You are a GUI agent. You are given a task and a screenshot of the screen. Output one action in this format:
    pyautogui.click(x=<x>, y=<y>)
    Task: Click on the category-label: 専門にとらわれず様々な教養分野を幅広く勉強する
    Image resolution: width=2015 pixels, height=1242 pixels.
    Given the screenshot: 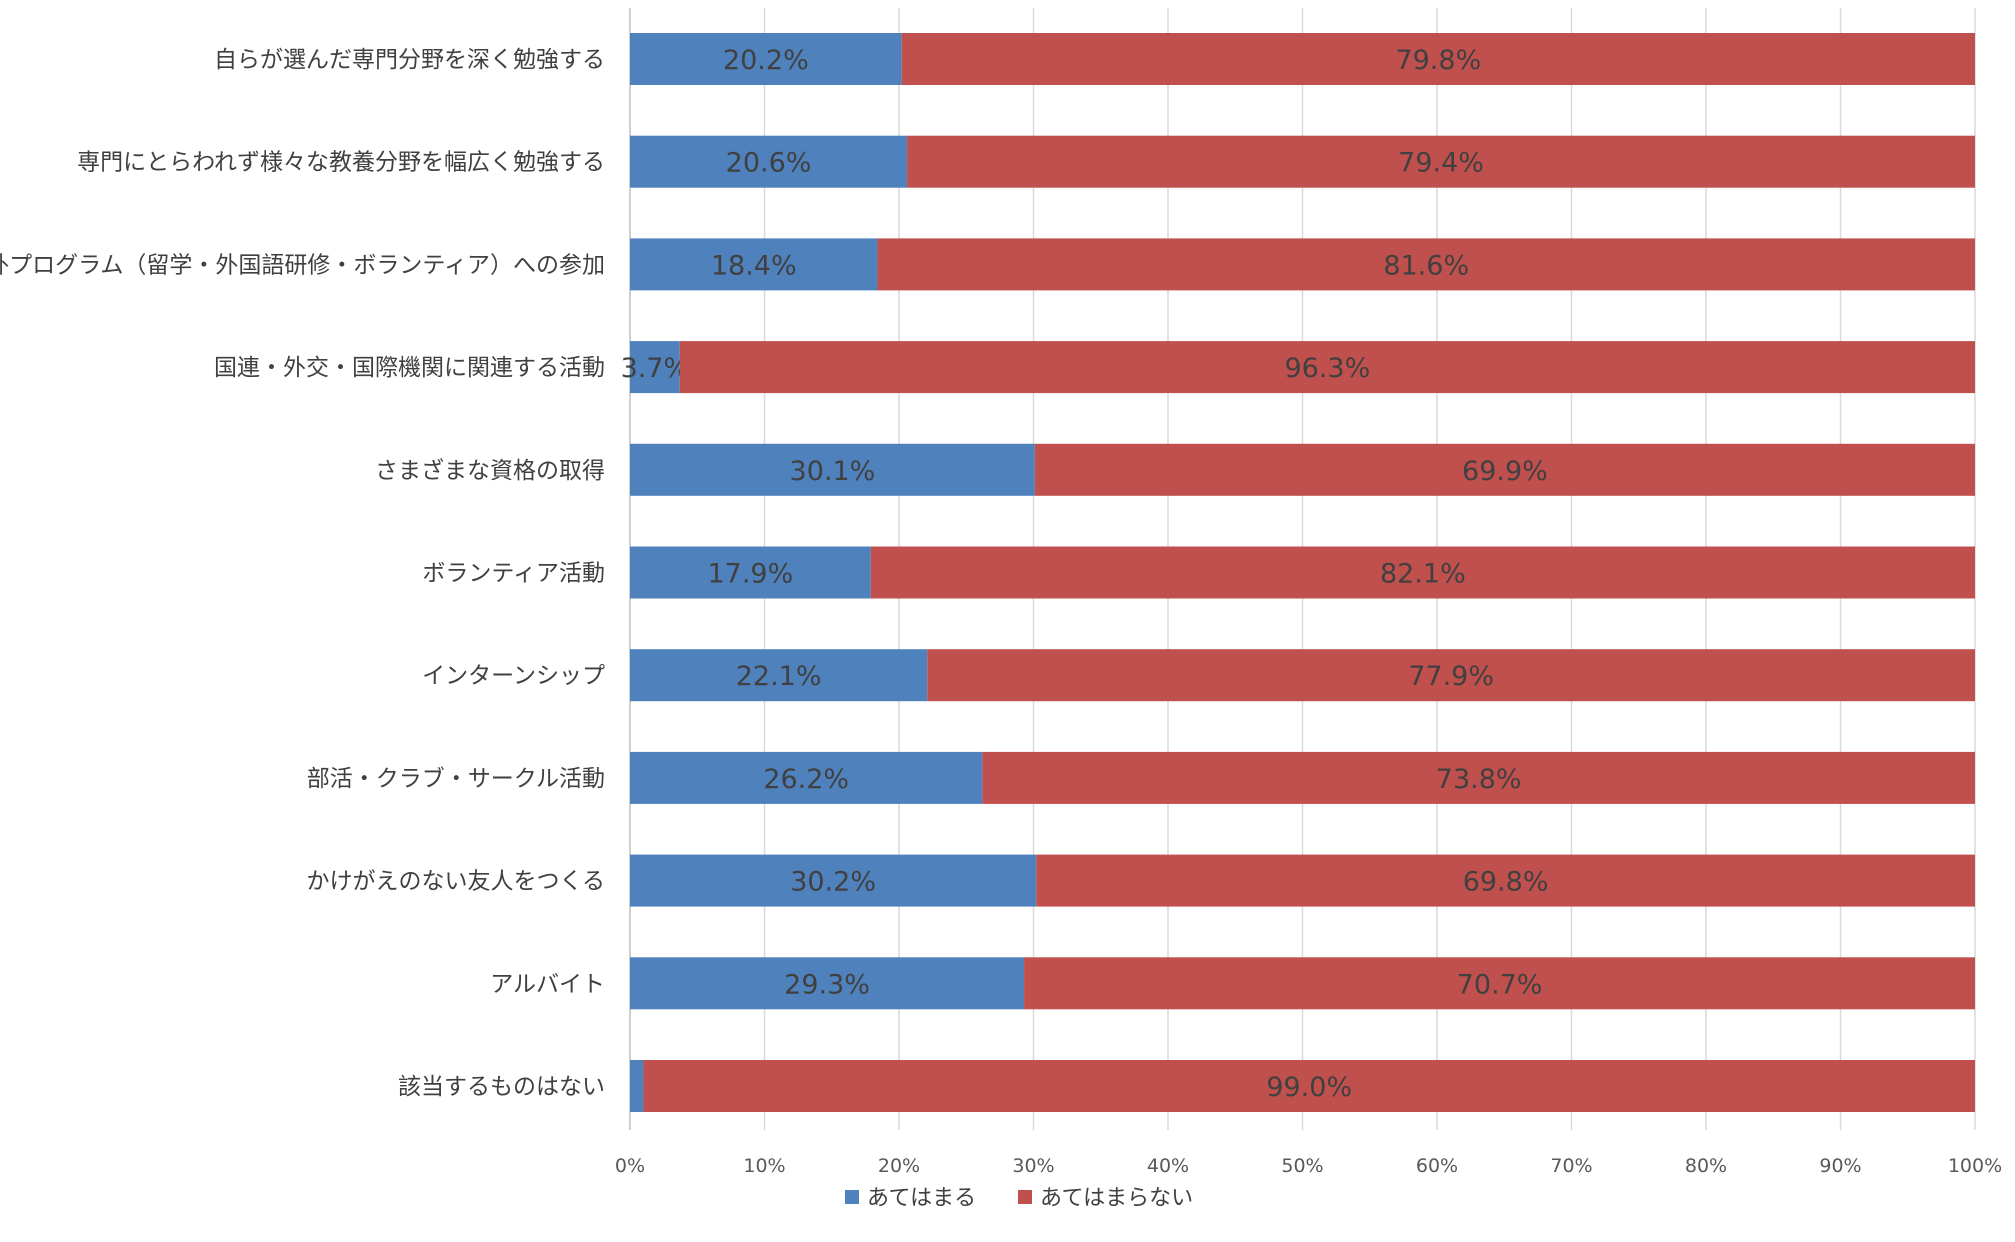 What is the action you would take?
    pyautogui.click(x=341, y=163)
    